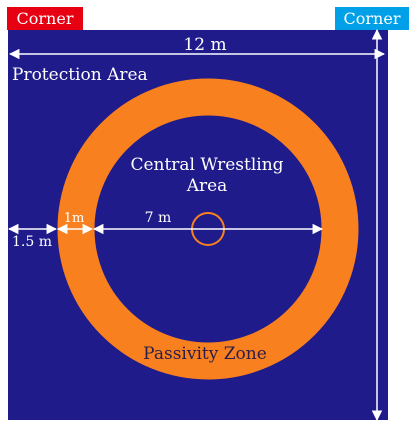 The image size is (417, 424). Describe the element at coordinates (74, 218) in the screenshot. I see `passivity-width-label: 1m` at that location.